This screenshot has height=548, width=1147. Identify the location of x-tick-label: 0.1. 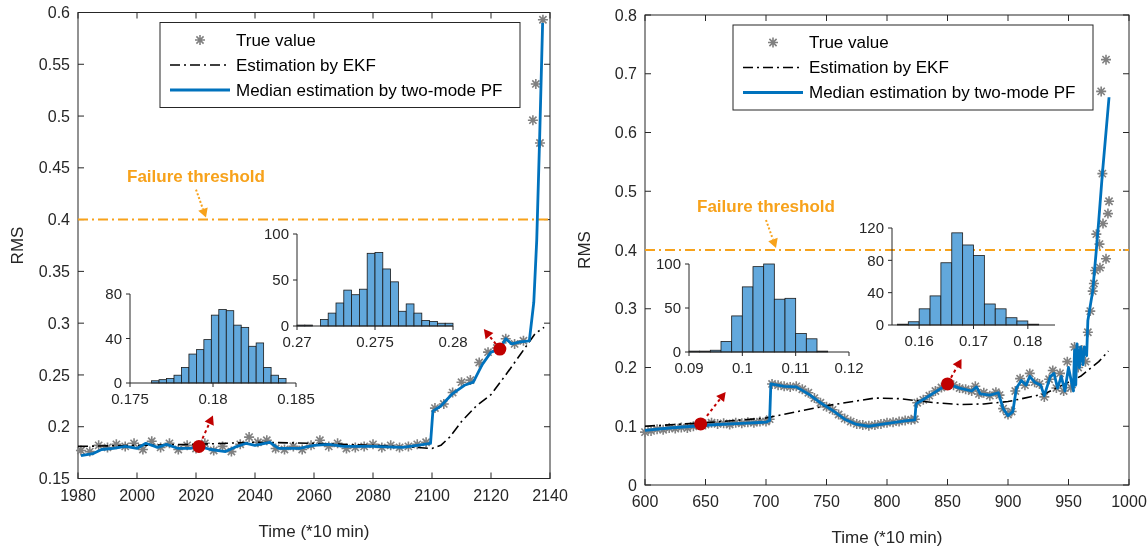
(742, 367).